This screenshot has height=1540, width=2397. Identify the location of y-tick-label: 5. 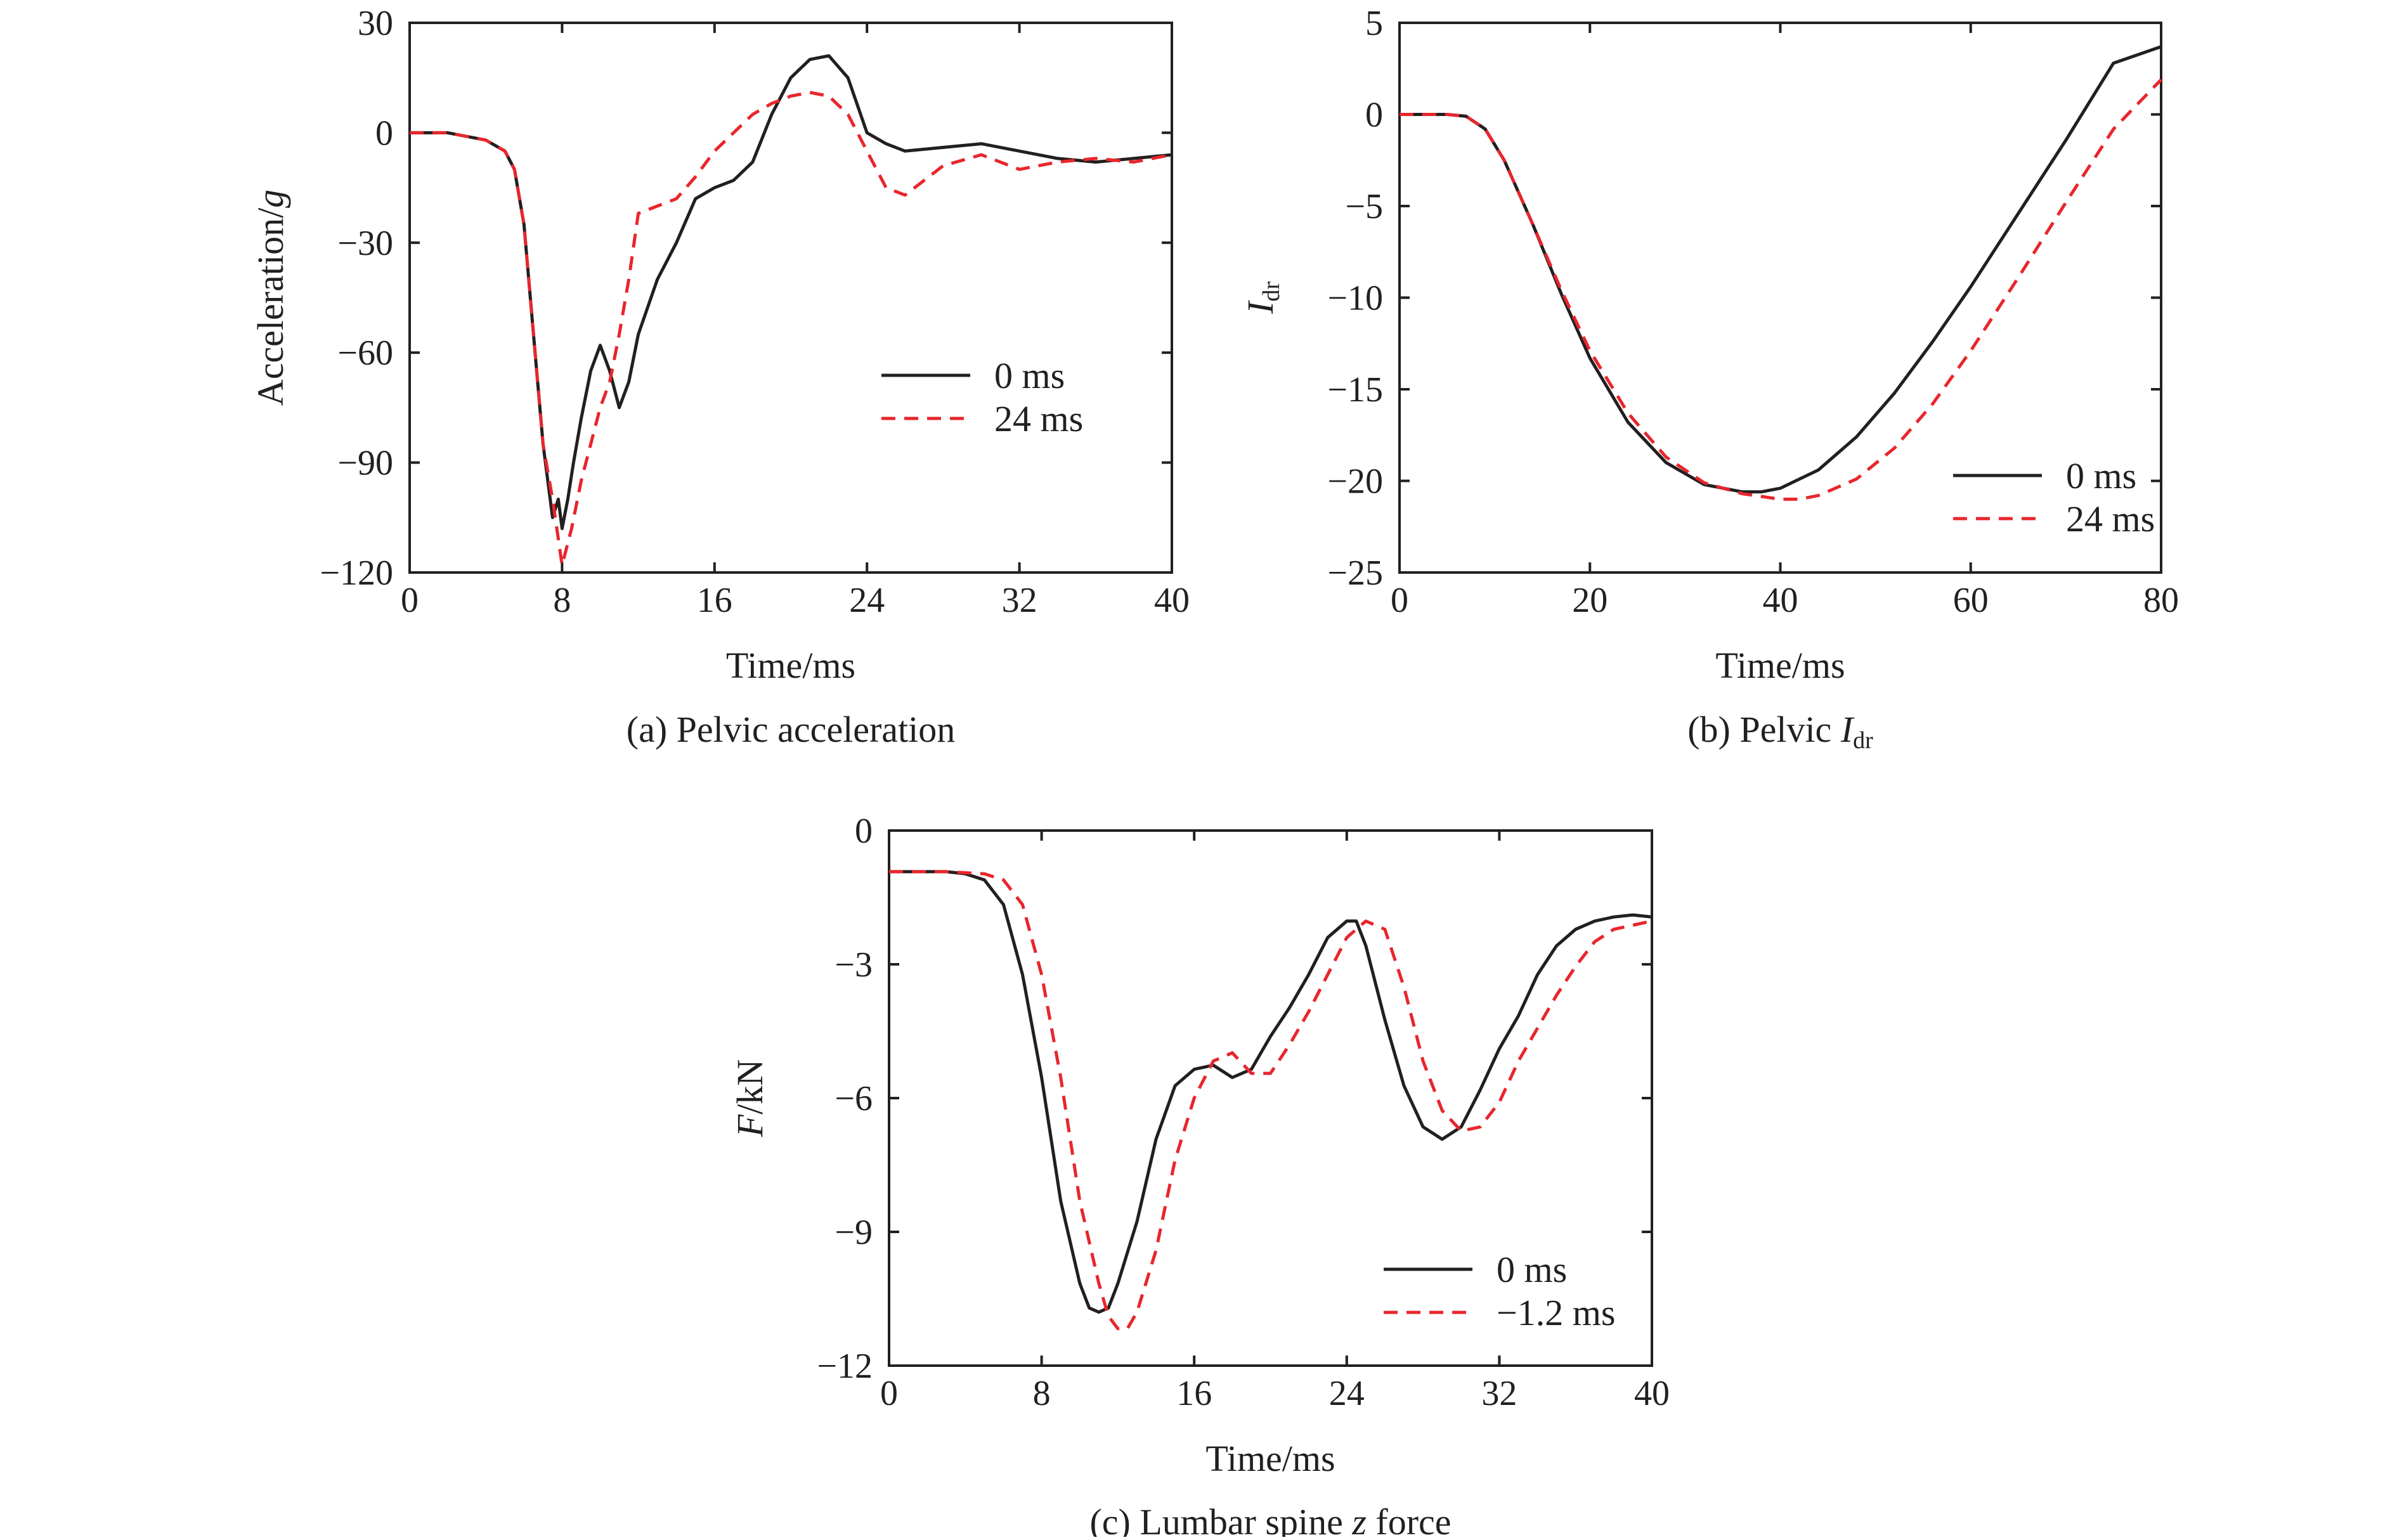
(1374, 24).